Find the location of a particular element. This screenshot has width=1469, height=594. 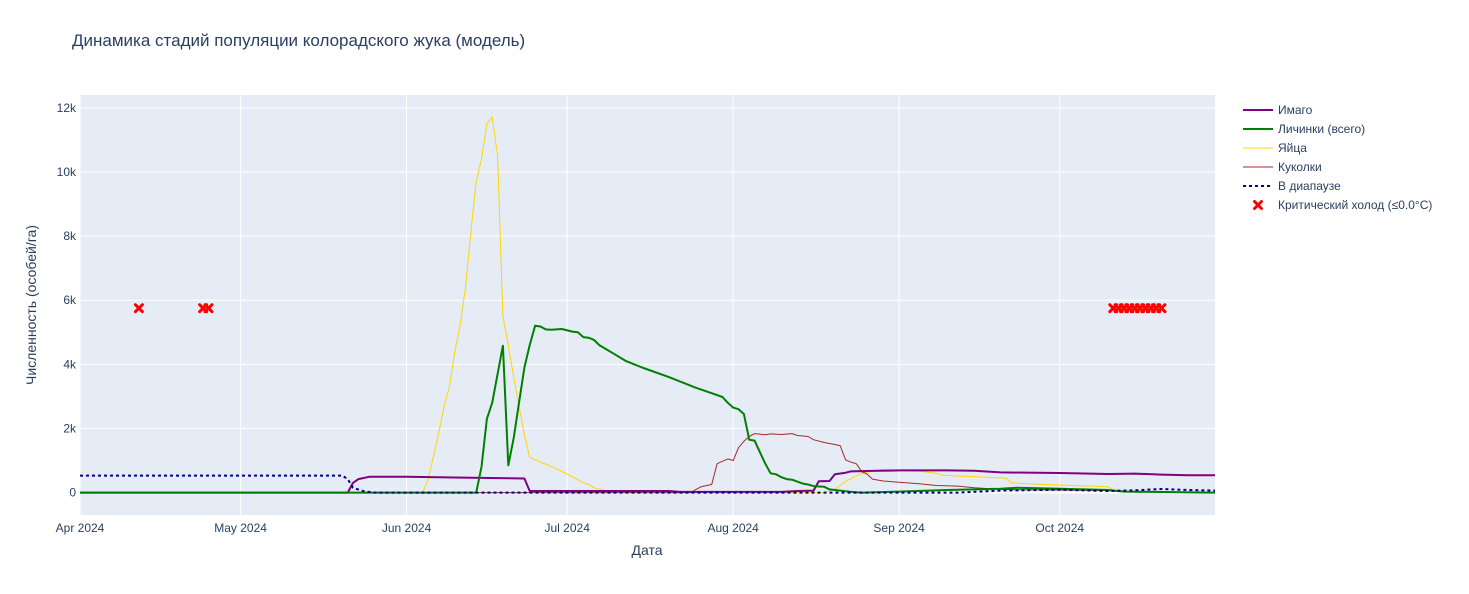

y-tick-label: 8k is located at coordinates (70, 236).